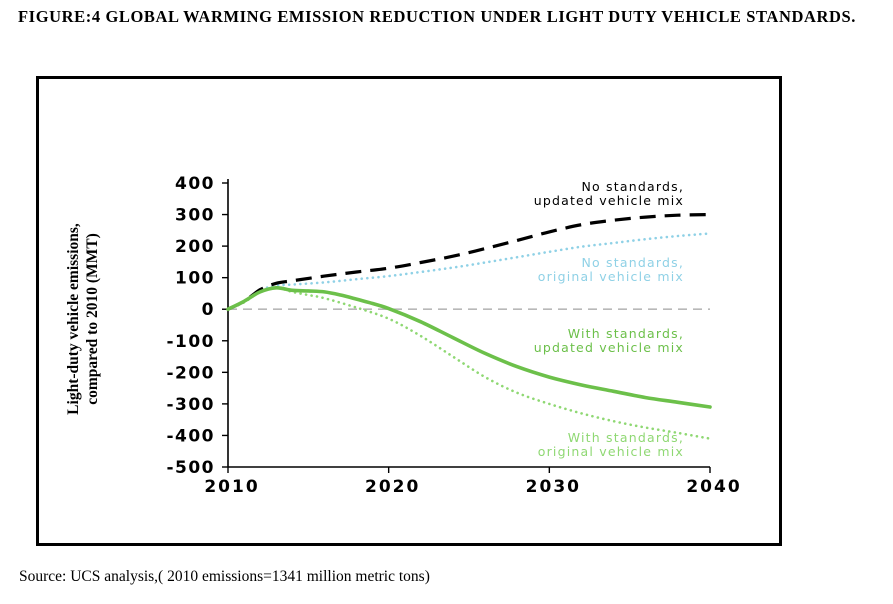  Describe the element at coordinates (609, 347) in the screenshot. I see `series-label-with-std-updated: updated vehicle mix` at that location.